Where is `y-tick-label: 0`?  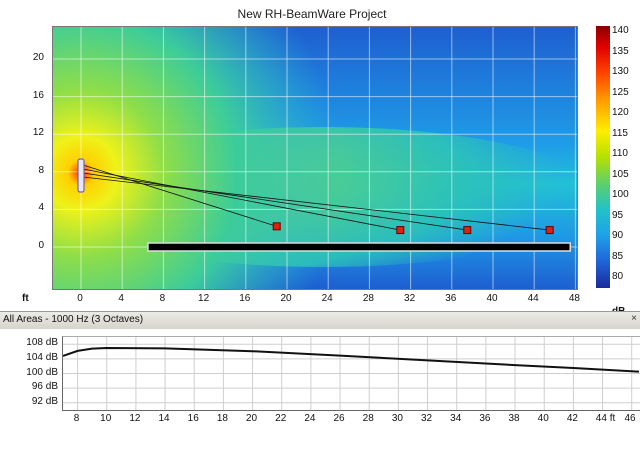 y-tick-label: 0 is located at coordinates (41, 245).